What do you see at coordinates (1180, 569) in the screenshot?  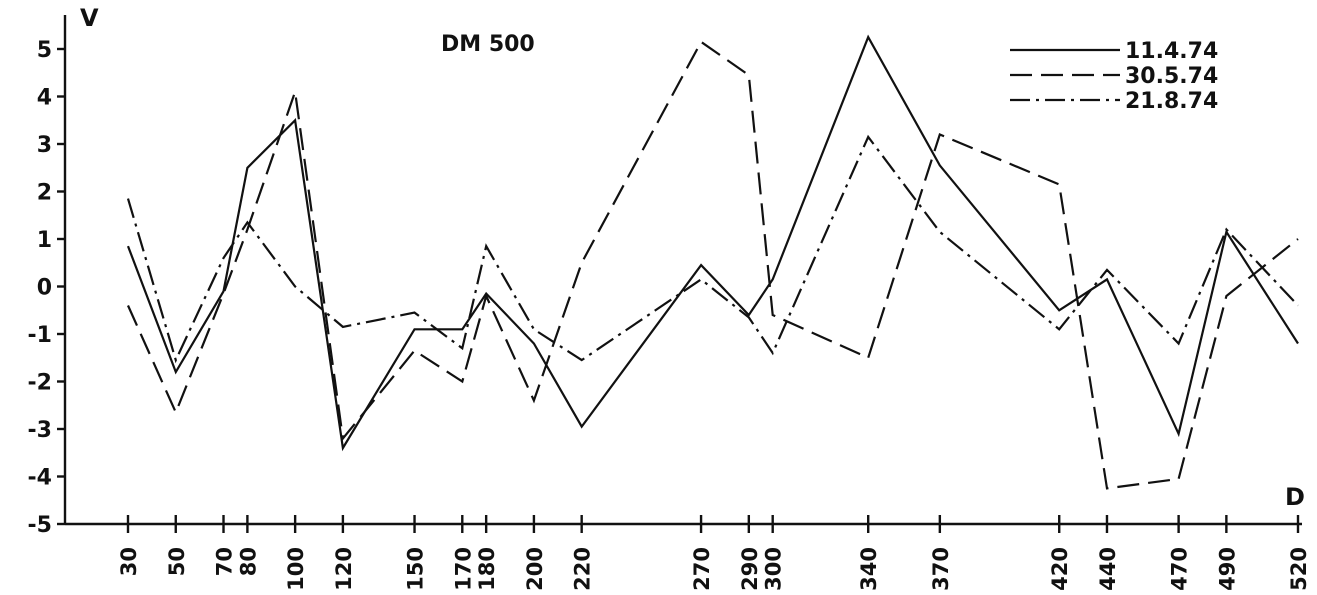 I see `x-tick-label: 470` at bounding box center [1180, 569].